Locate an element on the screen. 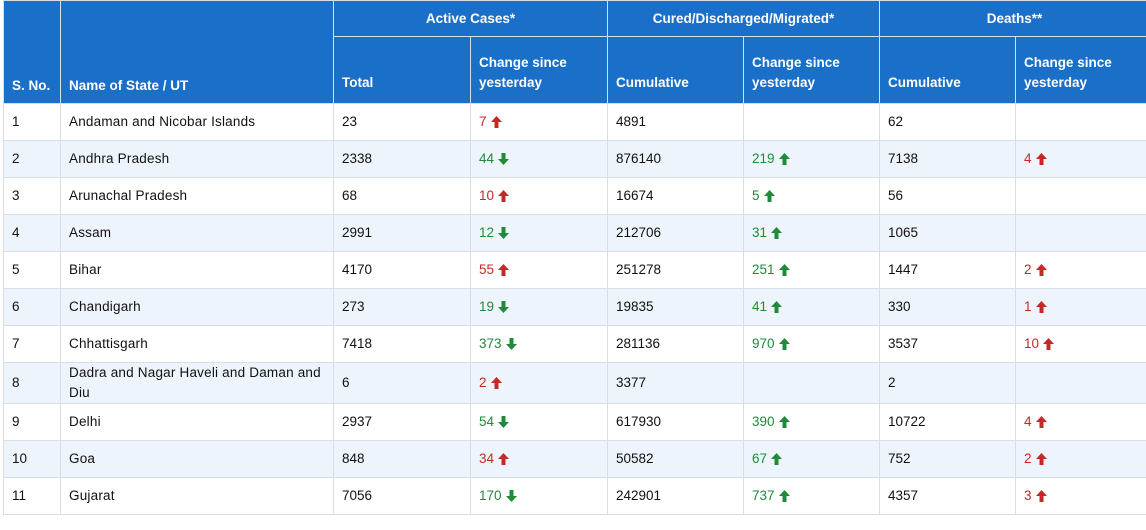  cell-cured-change: 5 is located at coordinates (811, 196).